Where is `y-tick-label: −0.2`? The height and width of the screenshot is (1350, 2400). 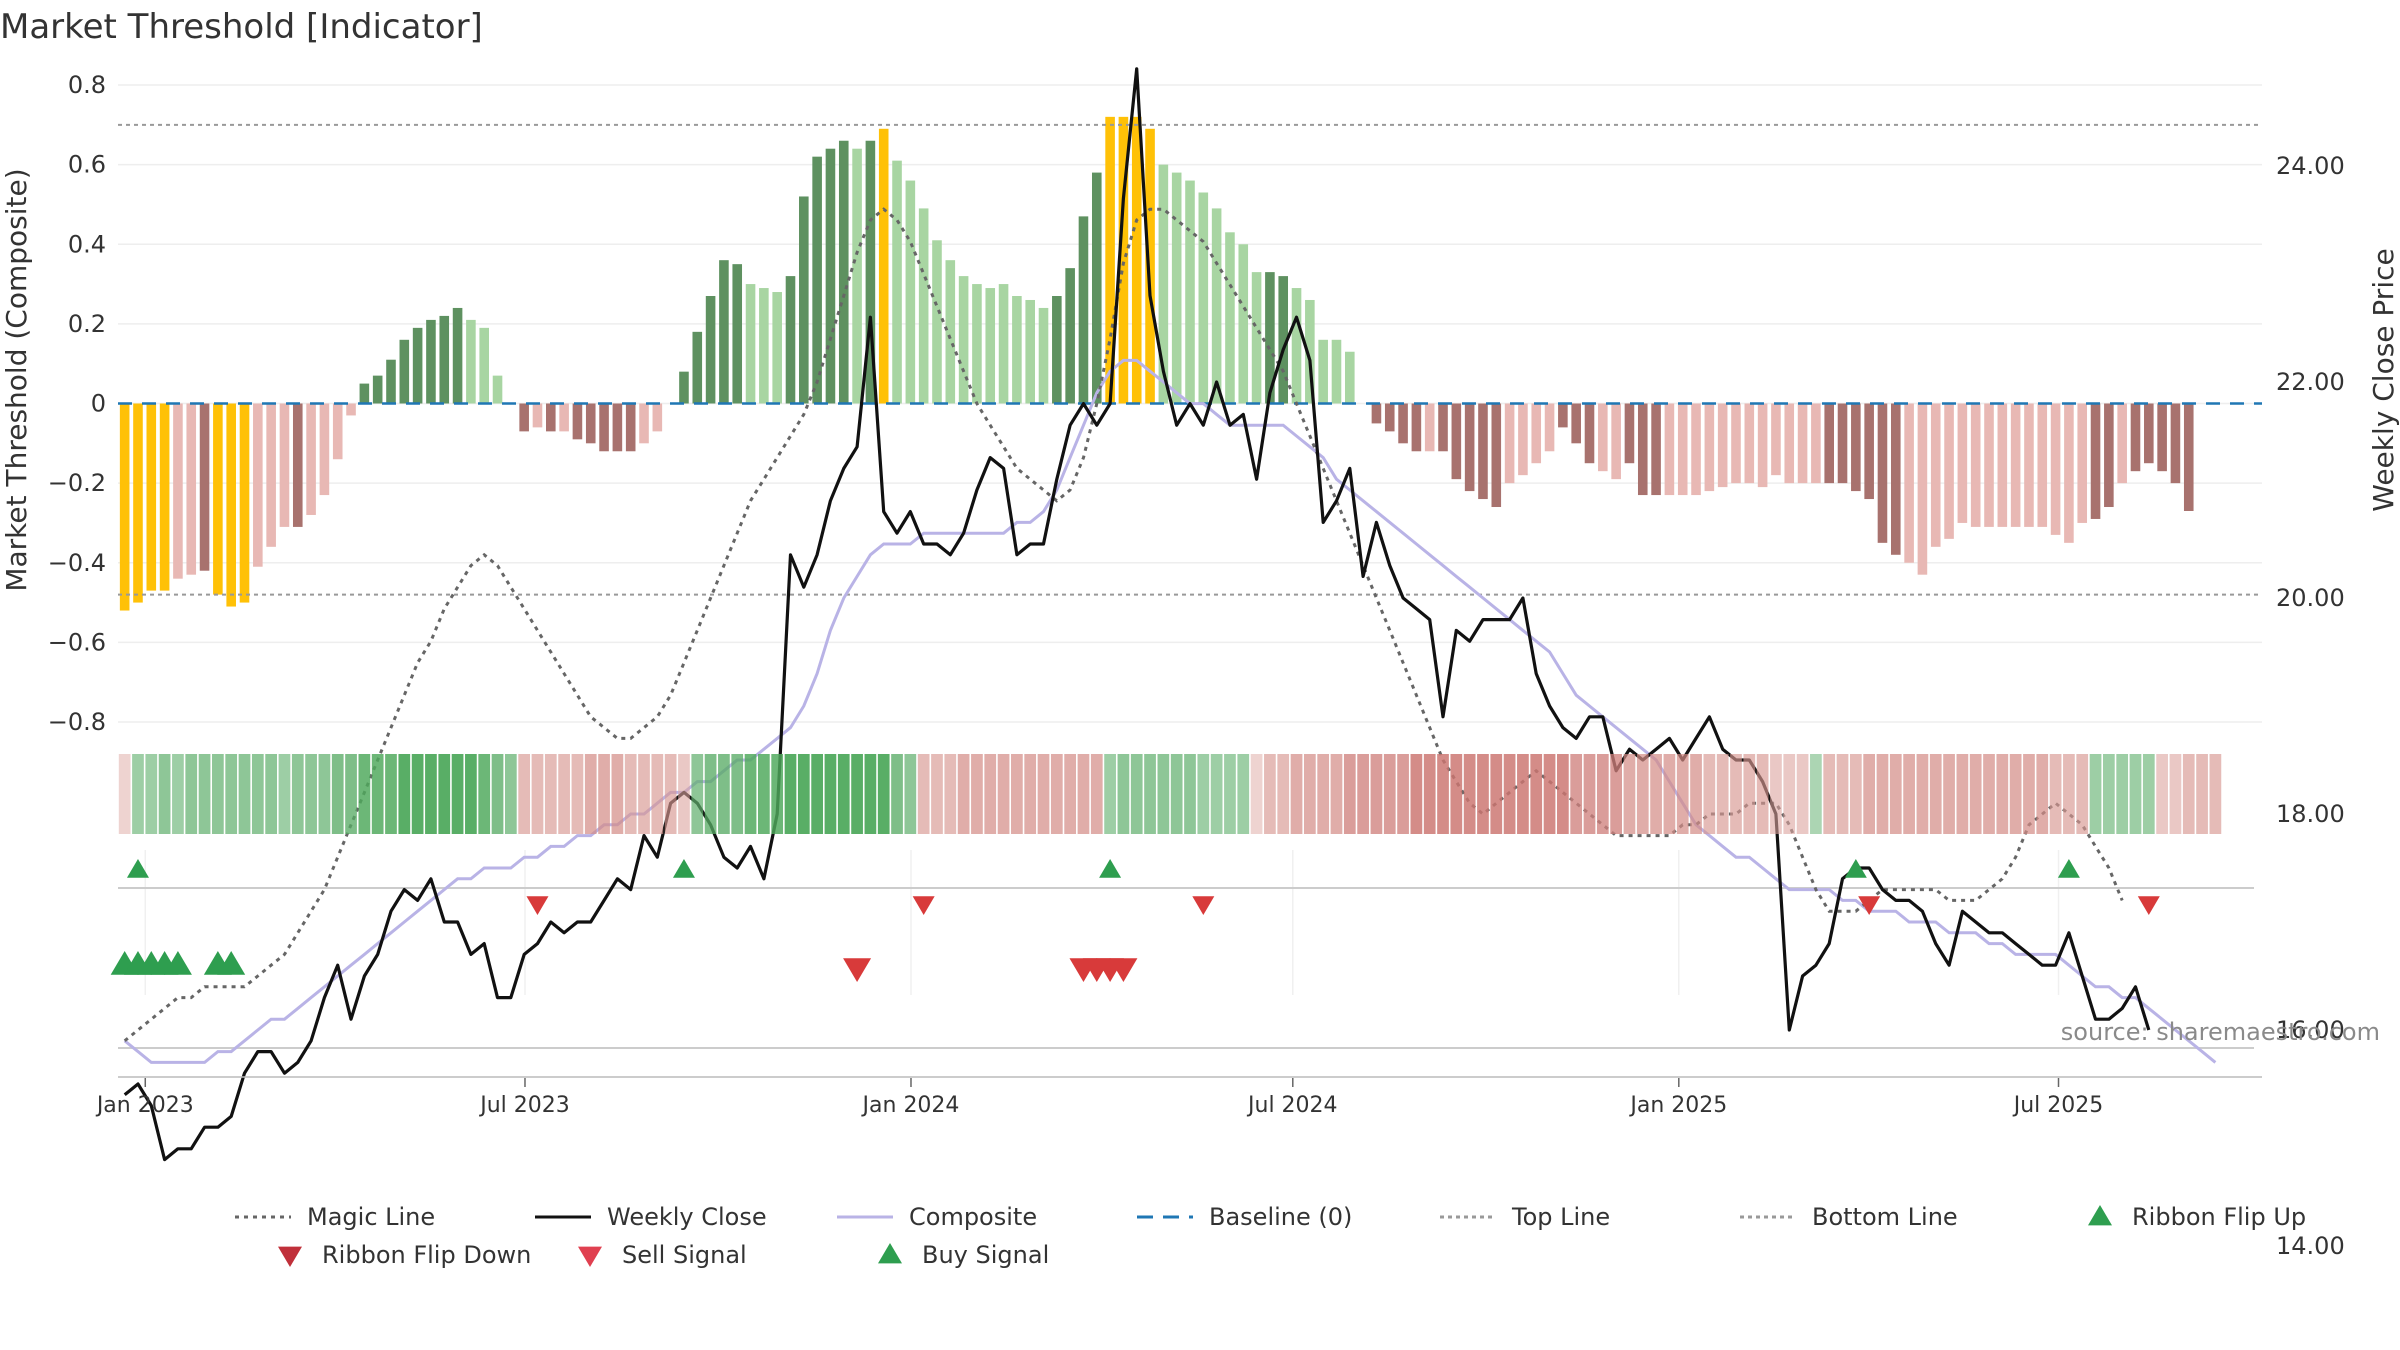 y-tick-label: −0.2 is located at coordinates (77, 483).